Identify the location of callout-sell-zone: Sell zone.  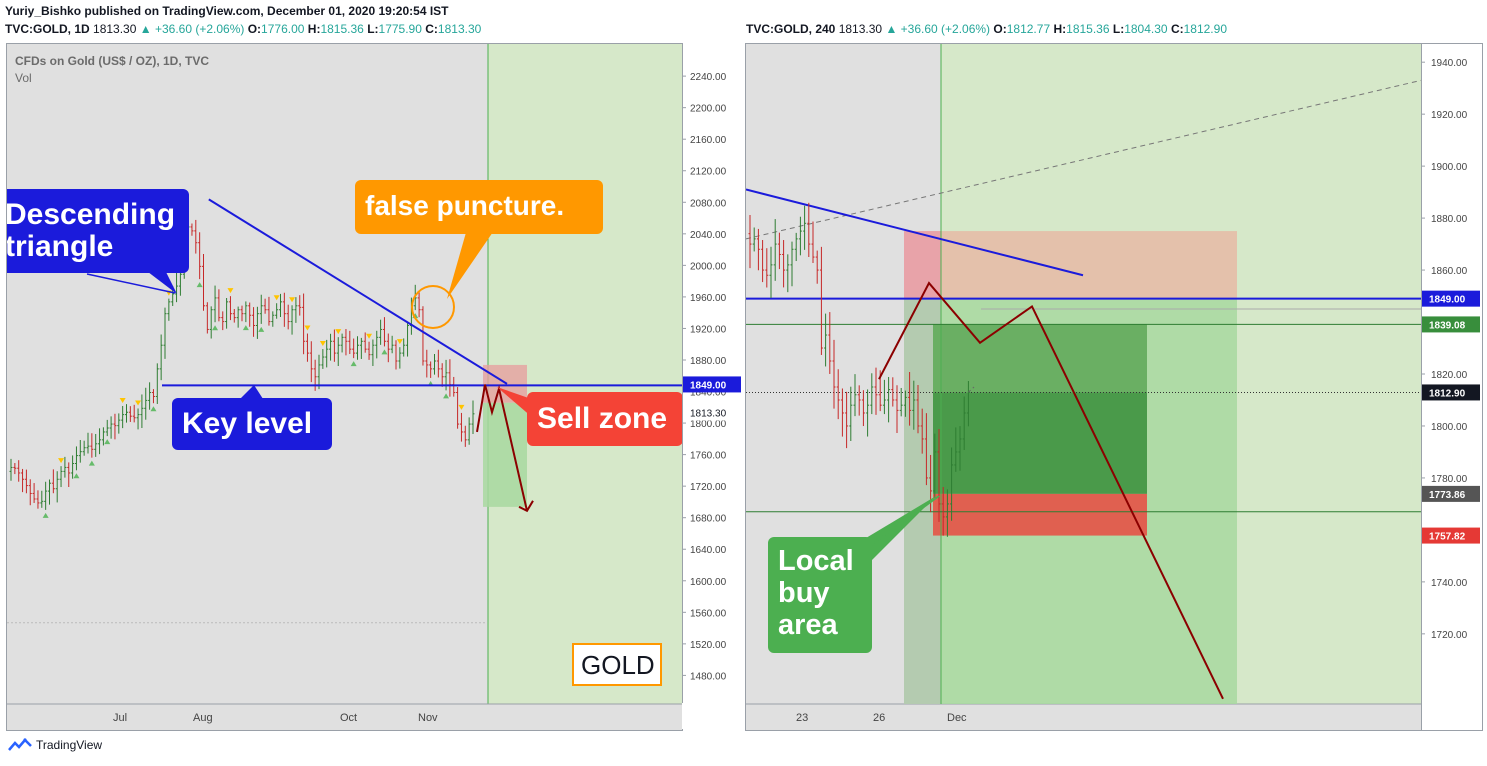
(602, 418).